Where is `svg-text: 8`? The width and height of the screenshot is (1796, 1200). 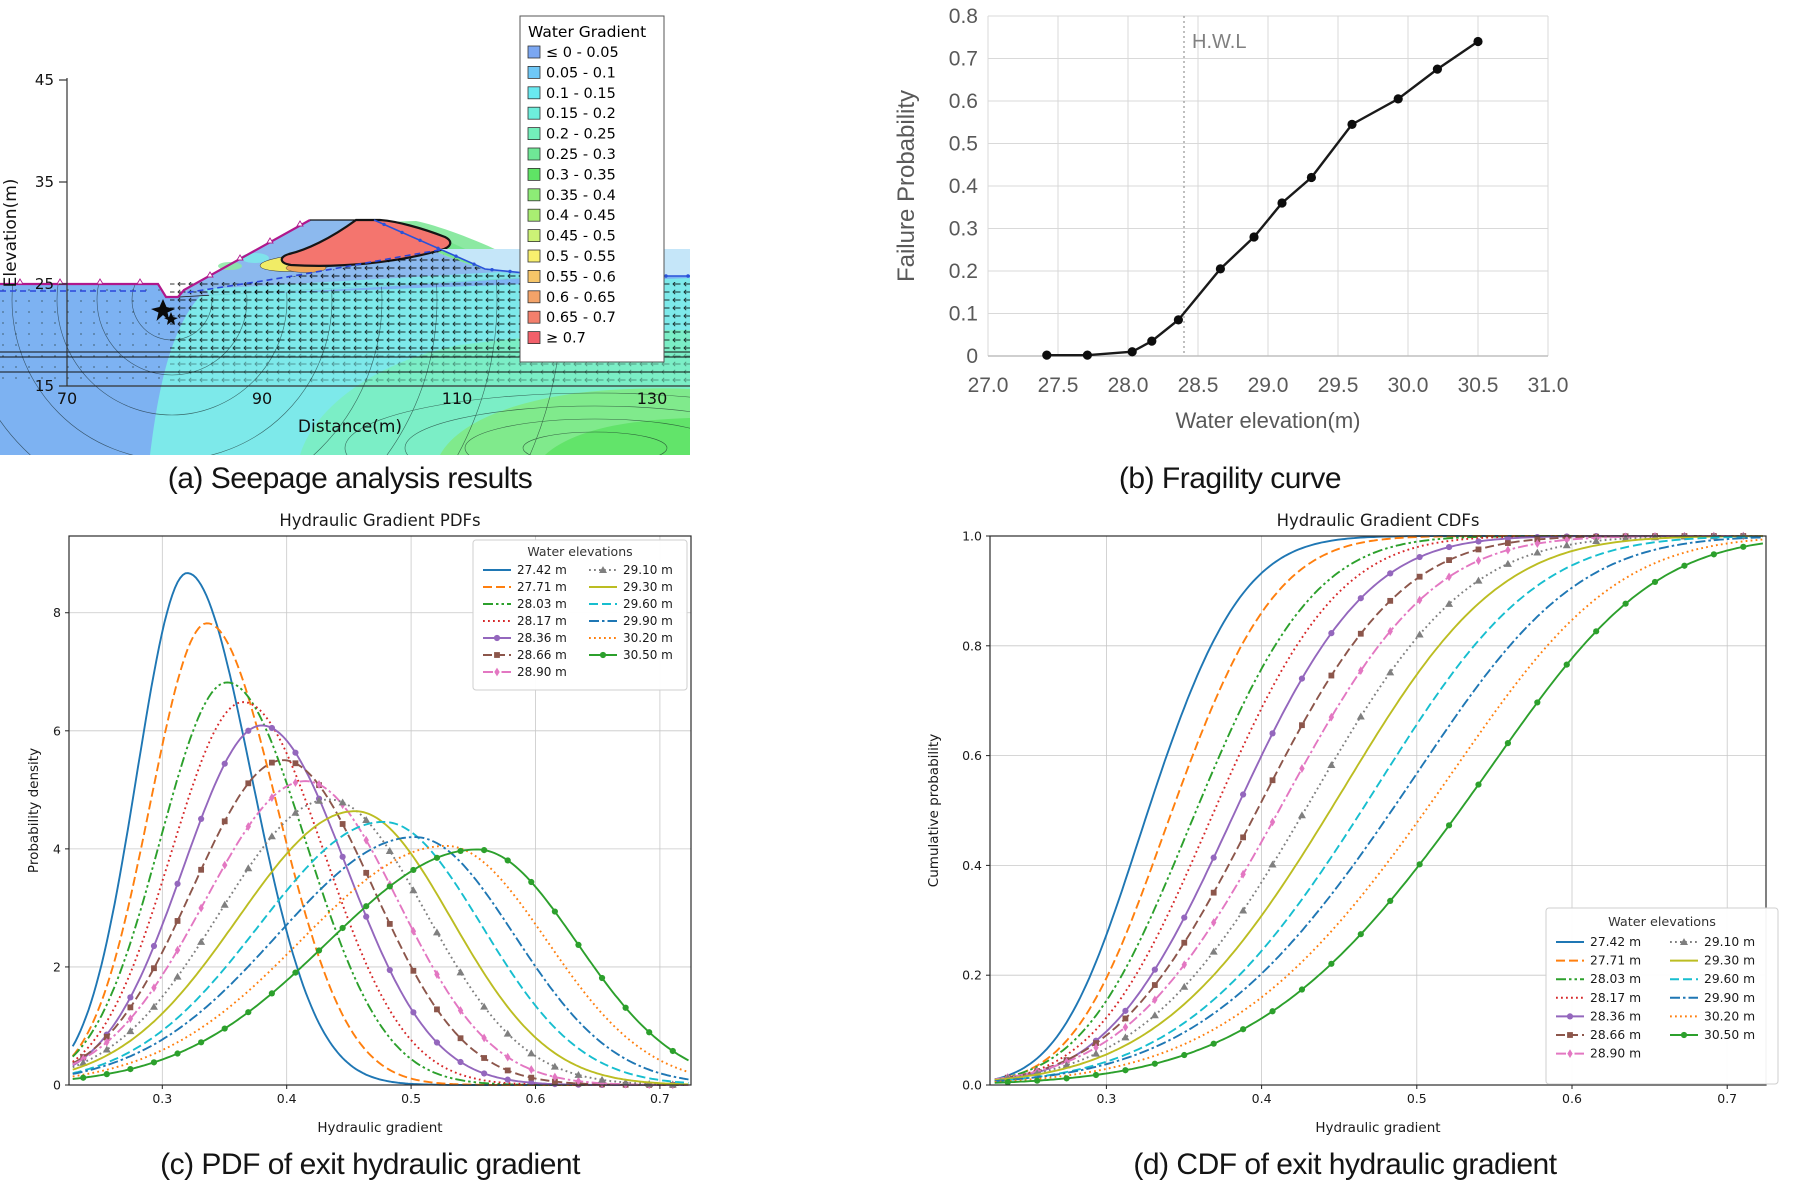
svg-text: 8 is located at coordinates (57, 612).